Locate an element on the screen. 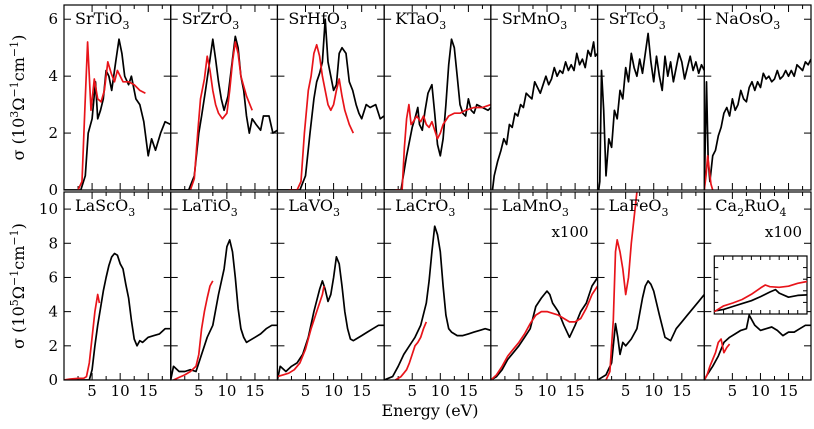 The image size is (814, 429). series-theory-SrMnO3 is located at coordinates (544, 115).